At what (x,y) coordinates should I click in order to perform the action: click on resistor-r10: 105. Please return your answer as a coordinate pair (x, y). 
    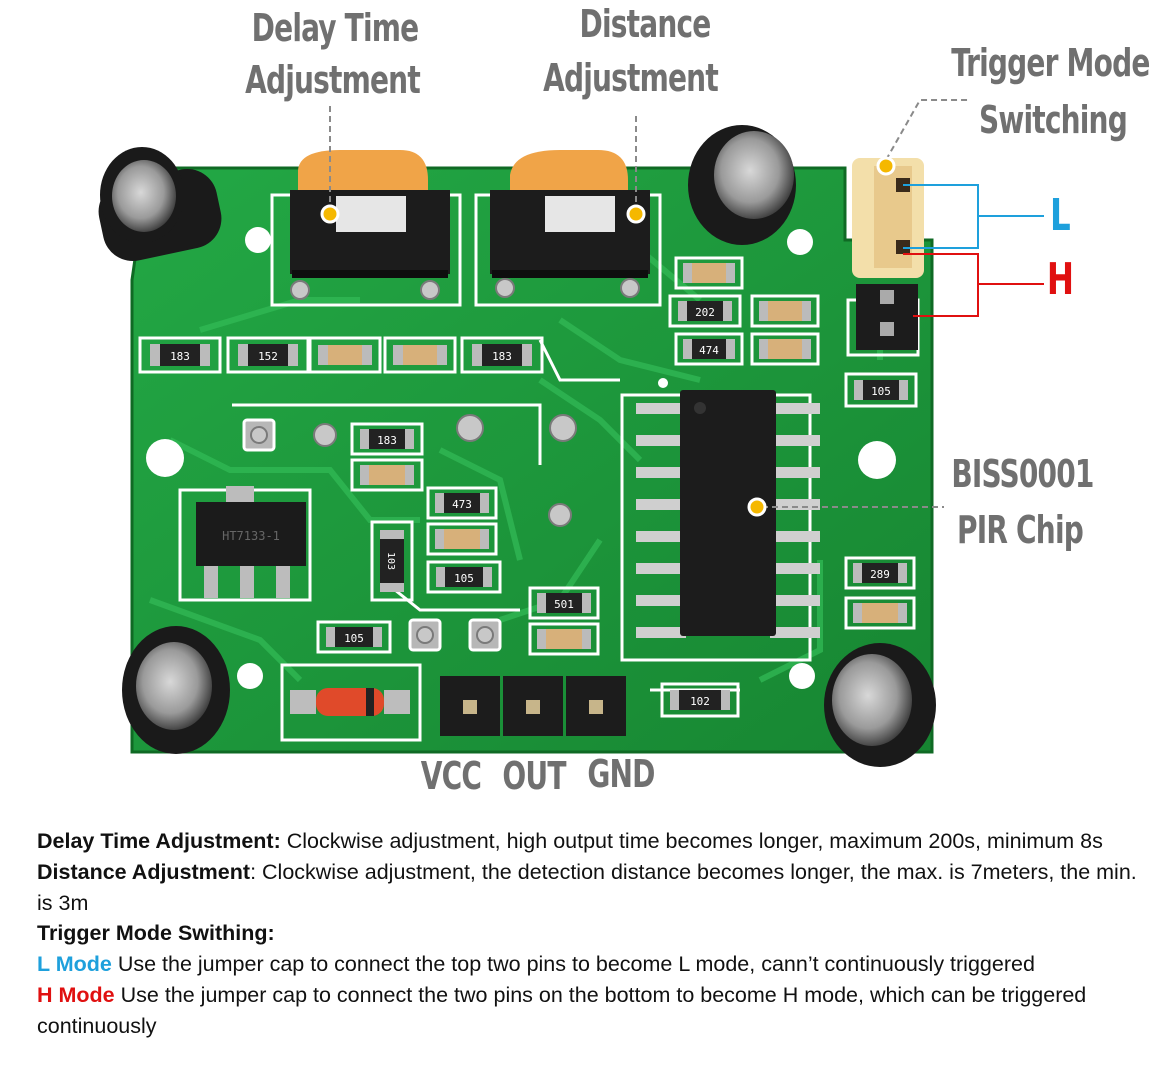
    Looking at the image, I should click on (354, 637).